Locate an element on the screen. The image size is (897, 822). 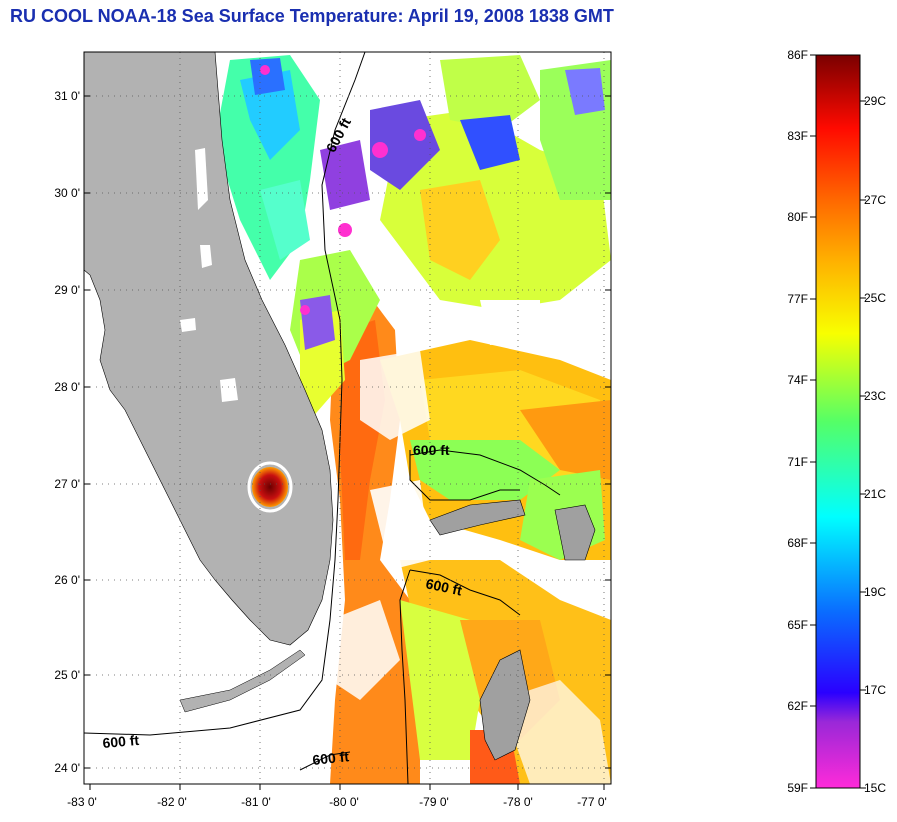
colorbar-c-label: 15C is located at coordinates (875, 788).